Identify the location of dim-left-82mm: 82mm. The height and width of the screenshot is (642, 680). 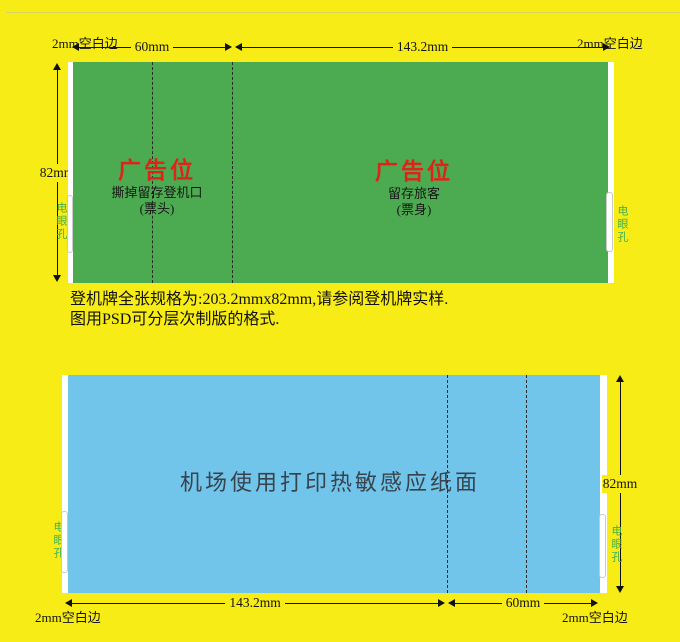
(57, 172).